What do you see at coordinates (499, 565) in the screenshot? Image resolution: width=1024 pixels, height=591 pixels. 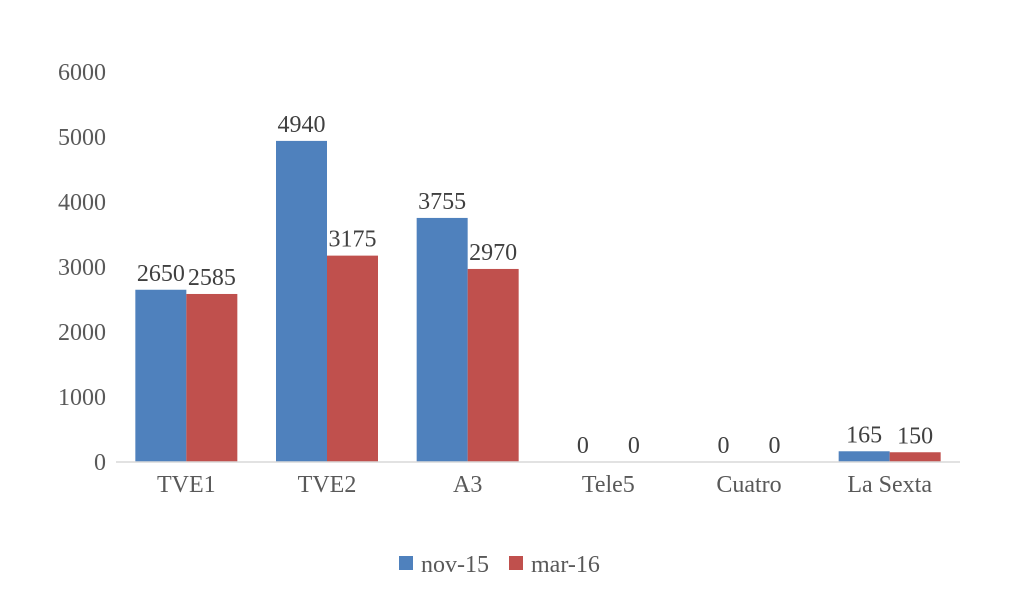 I see `legend: nov-15 mar-16` at bounding box center [499, 565].